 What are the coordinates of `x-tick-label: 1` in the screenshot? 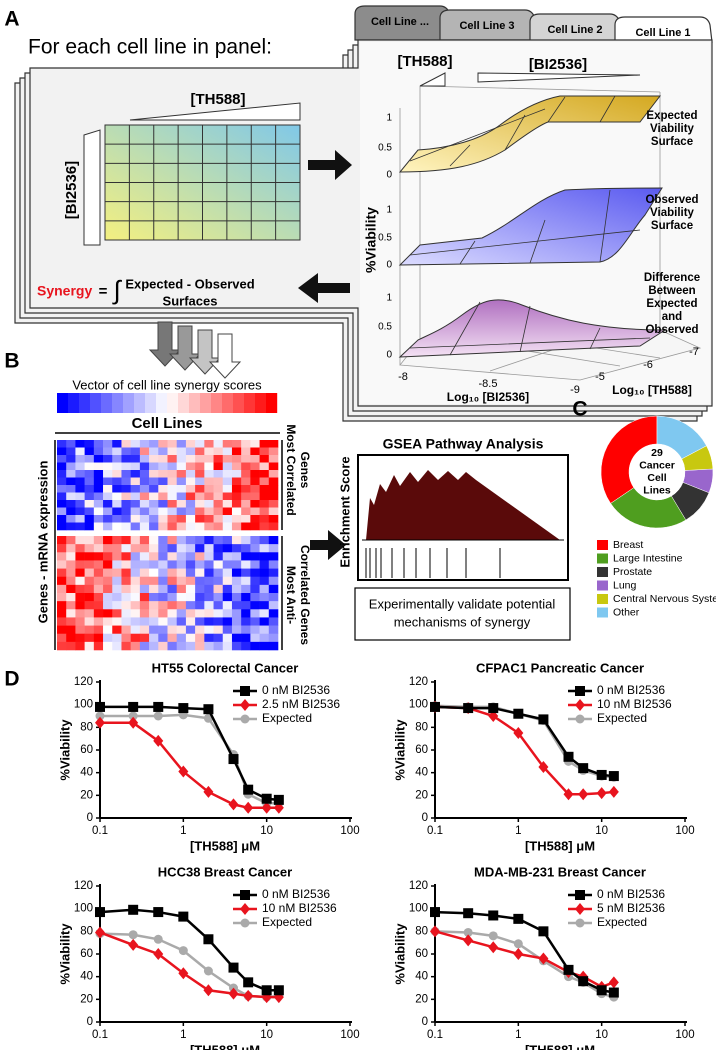 It's located at (183, 831).